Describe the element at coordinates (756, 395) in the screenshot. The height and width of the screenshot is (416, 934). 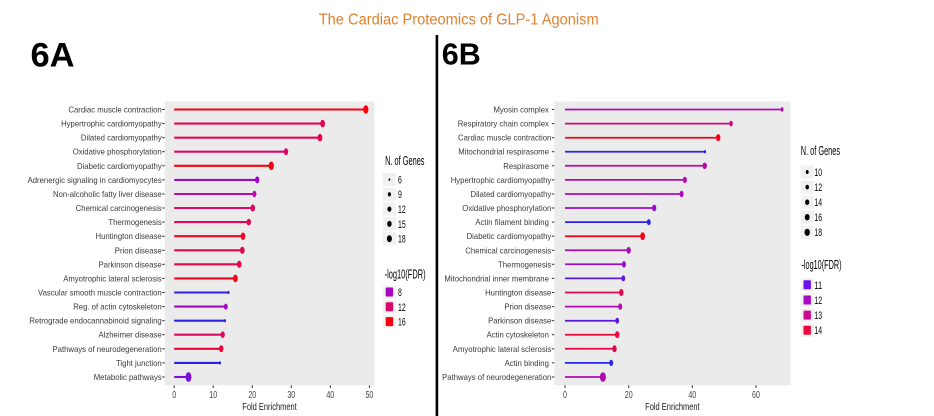
I see `svg-text: 60` at that location.